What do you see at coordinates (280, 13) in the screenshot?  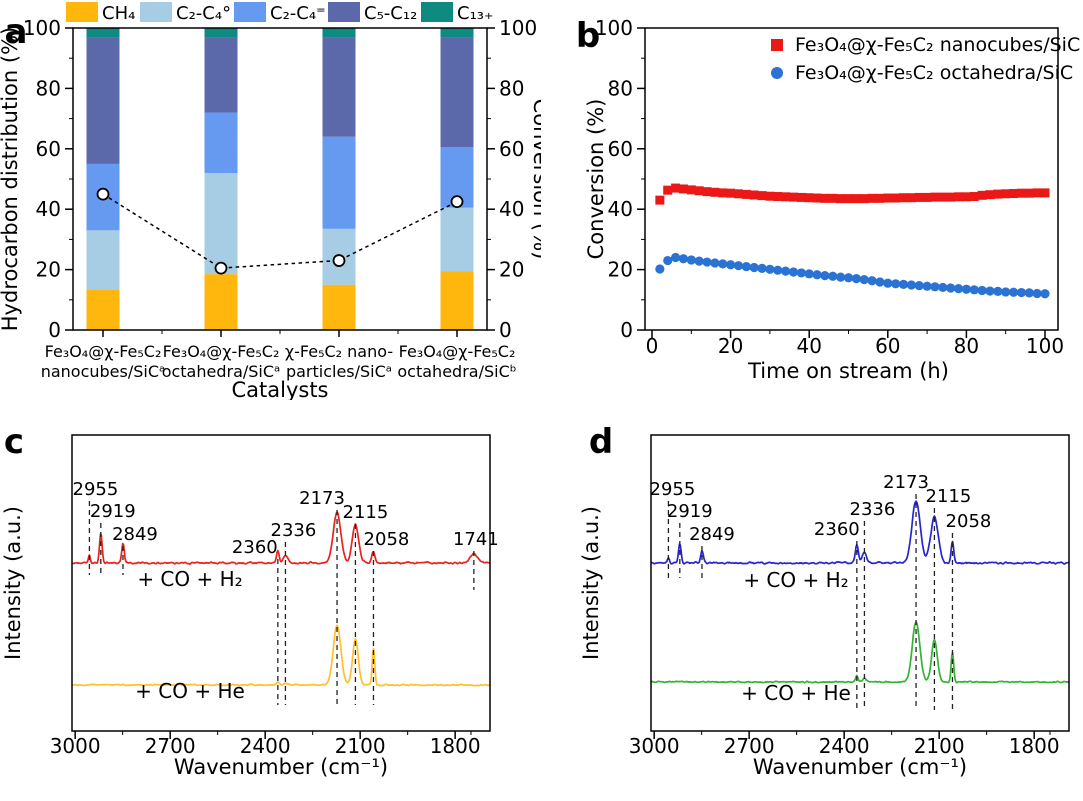 I see `a-legend: CH₄ C₂-C₄° C₂-C₄⁼ C₅-C₁₂ C₁₃₊` at bounding box center [280, 13].